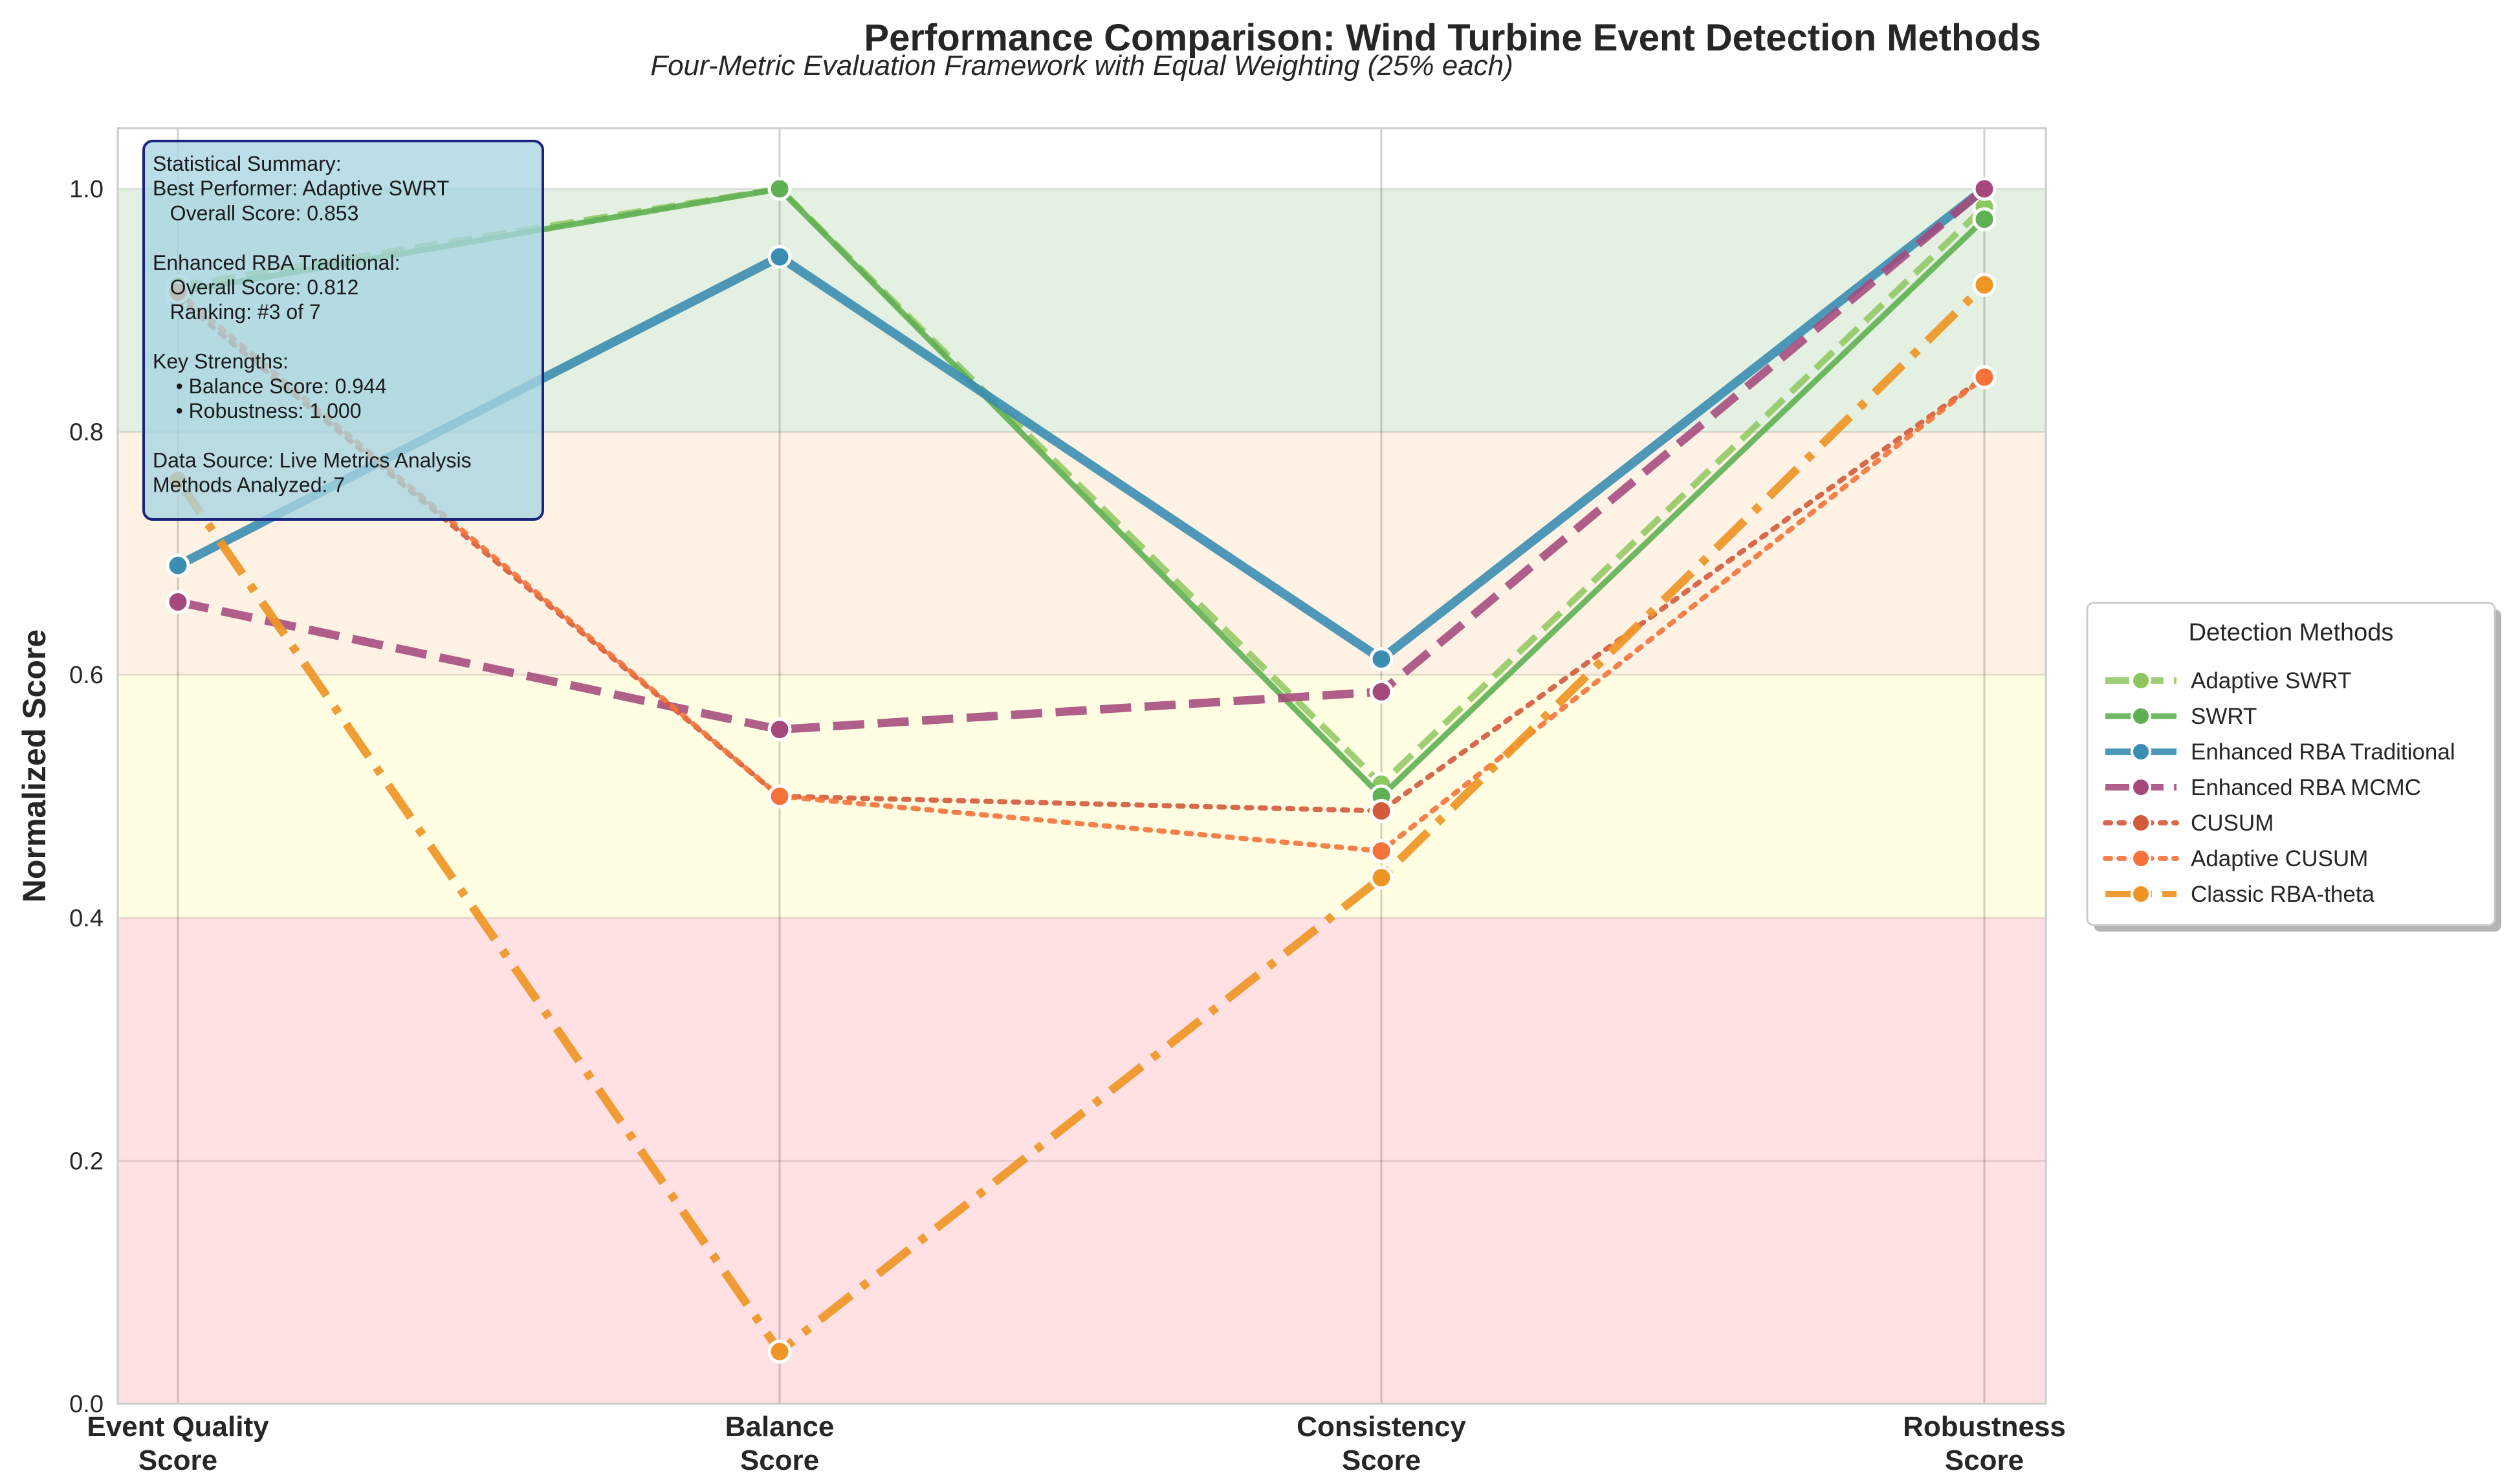  I want to click on legend-entry: Adaptive CUSUM, so click(2235, 858).